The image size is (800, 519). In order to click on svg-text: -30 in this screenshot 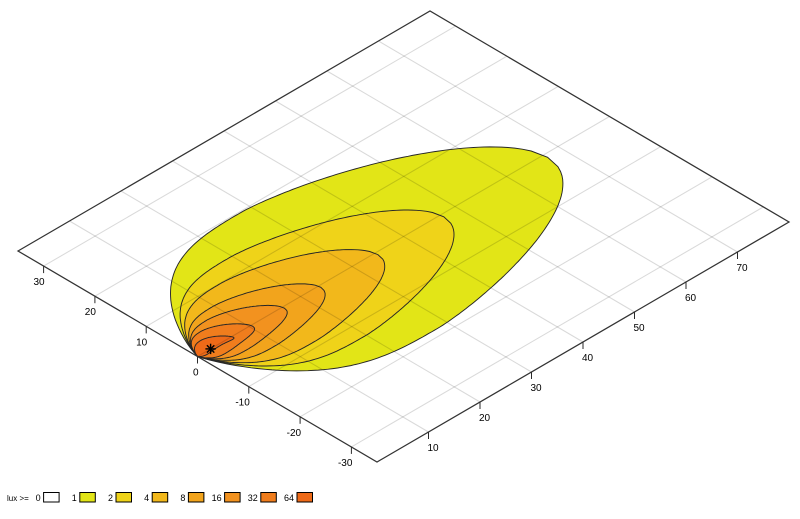, I will do `click(345, 463)`.